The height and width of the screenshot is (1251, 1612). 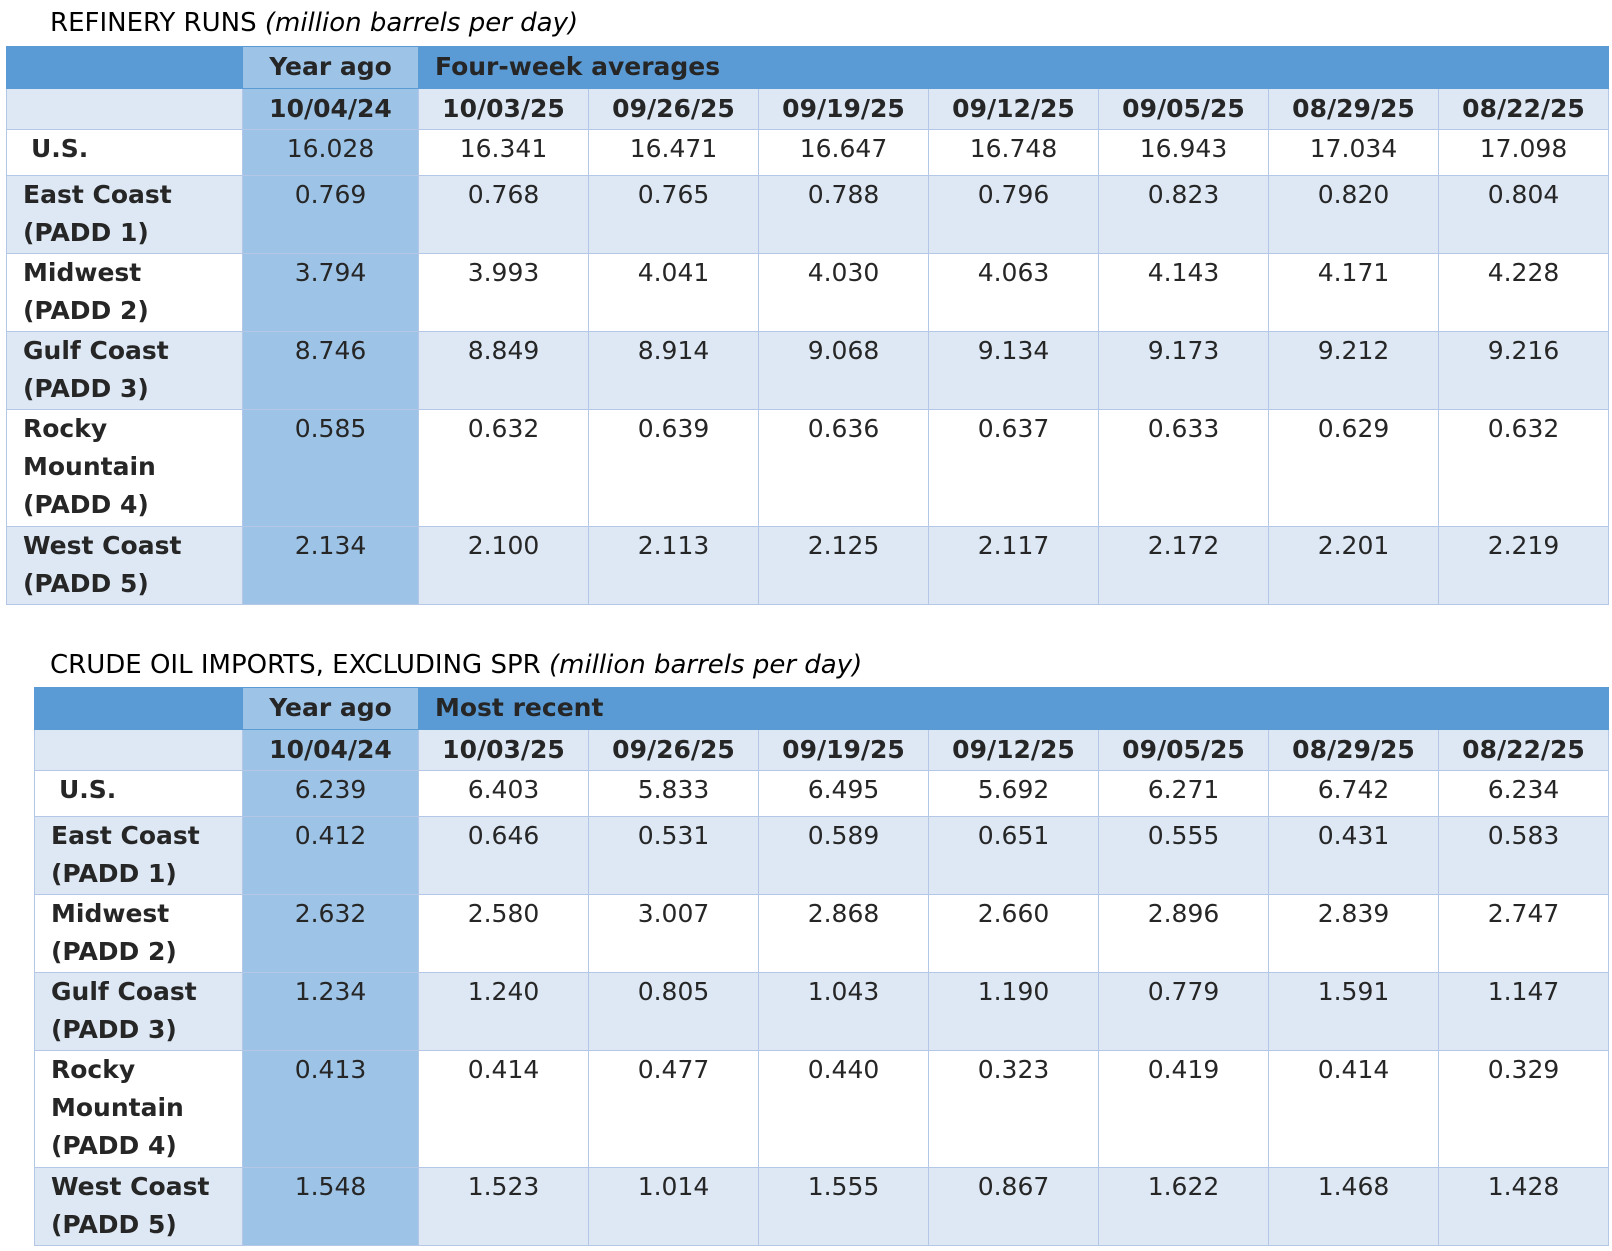 I want to click on value-cell: 0.413, so click(x=330, y=1109).